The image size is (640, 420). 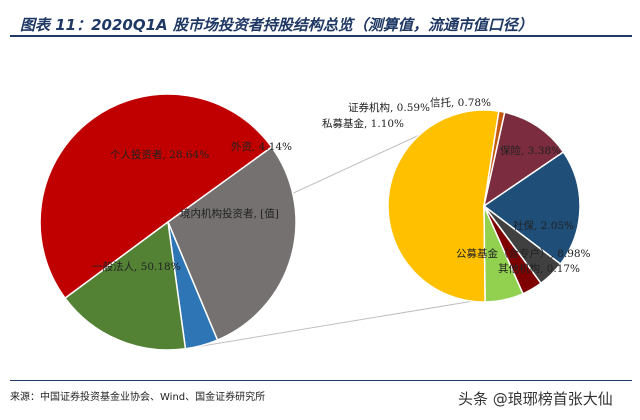 I want to click on chart-title: 图表 11：2020Q1A 股市场投资者持股结构总览（测算值，流通市值口径）, so click(x=276, y=25).